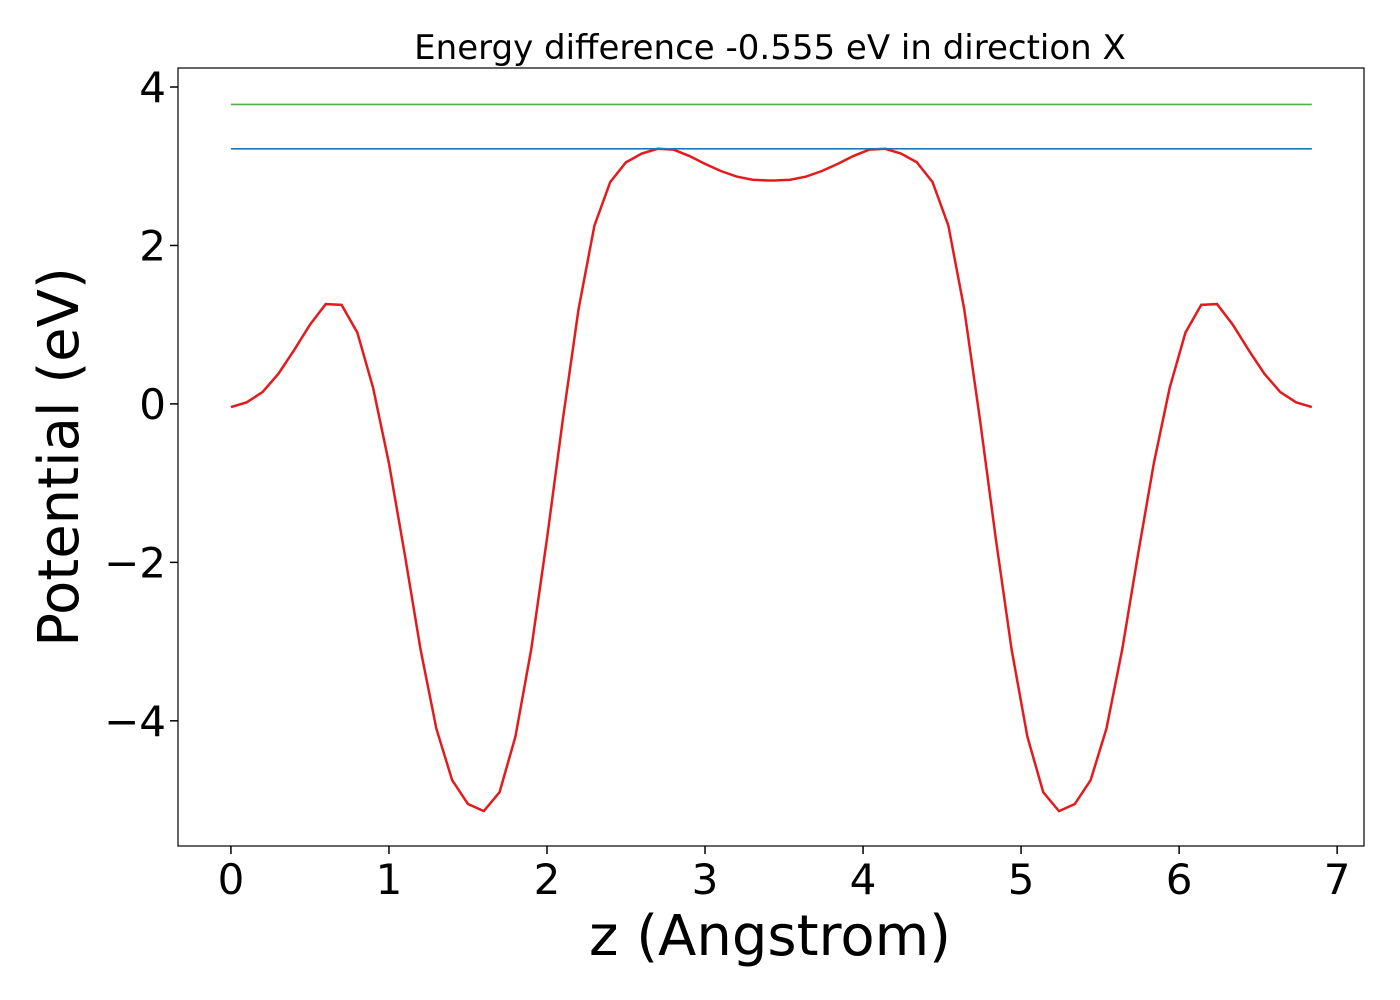  I want to click on x-tick-label: 7, so click(1337, 879).